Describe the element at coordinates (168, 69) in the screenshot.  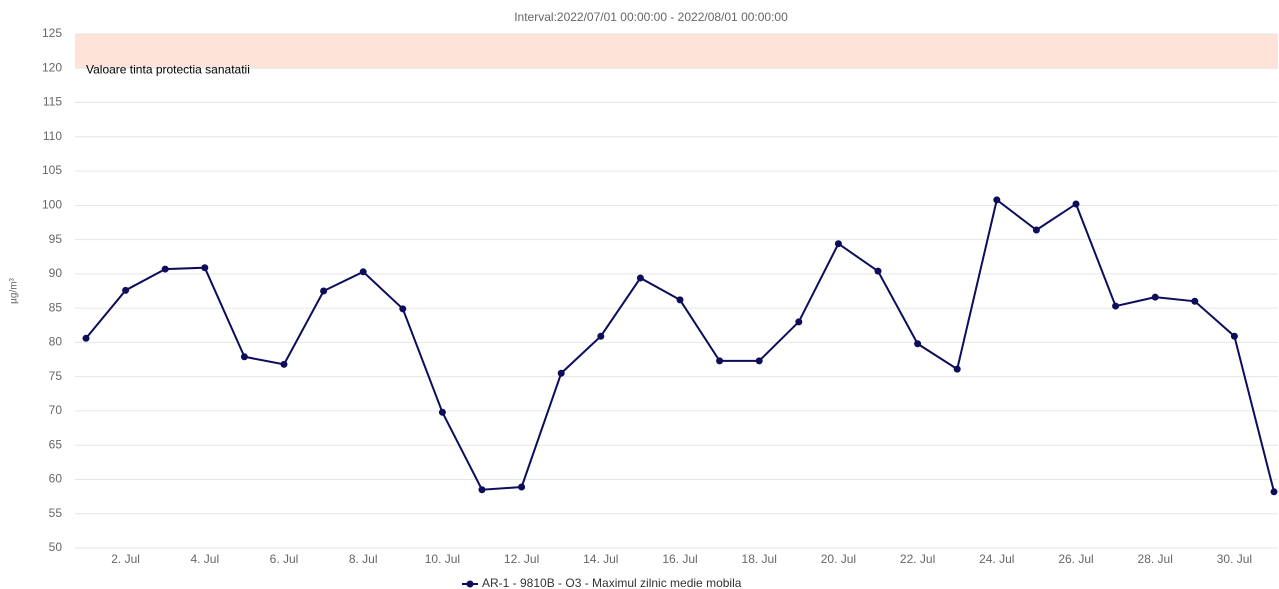
I see `plot-band-label: Valoare tinta protectia sanatatii` at that location.